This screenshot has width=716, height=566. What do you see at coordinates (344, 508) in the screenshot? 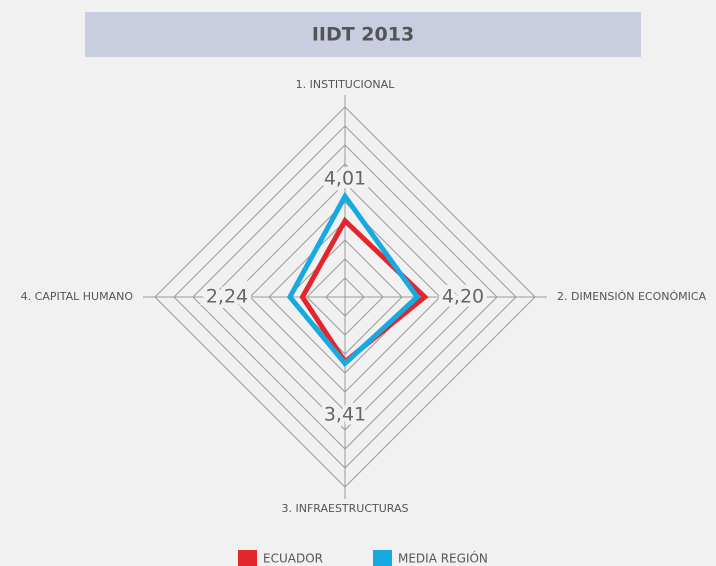
I see `axis-label: 3. INFRAESTRUCTURAS` at bounding box center [344, 508].